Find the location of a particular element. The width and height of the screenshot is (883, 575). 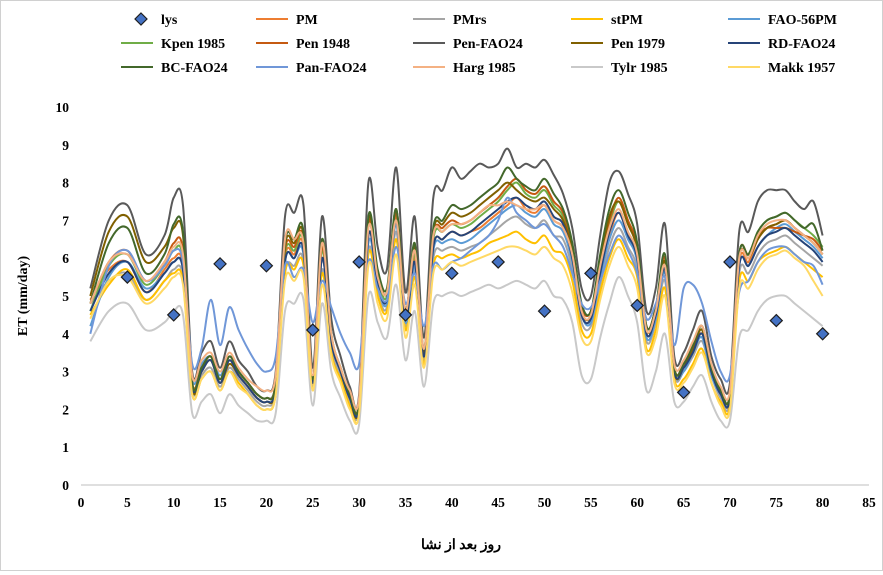

y-tick-label: 10 is located at coordinates (63, 107).